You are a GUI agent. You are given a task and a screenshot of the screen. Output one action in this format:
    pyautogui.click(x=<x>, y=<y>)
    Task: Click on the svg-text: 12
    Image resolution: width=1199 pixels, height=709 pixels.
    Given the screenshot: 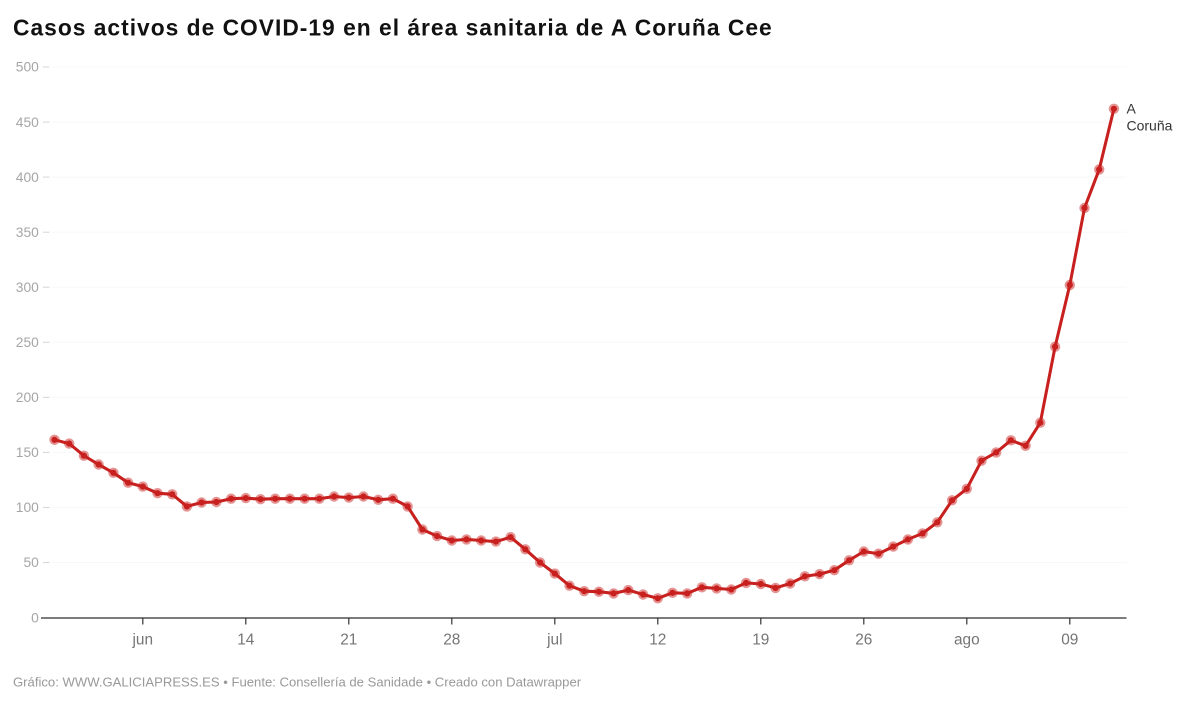 What is the action you would take?
    pyautogui.click(x=657, y=640)
    